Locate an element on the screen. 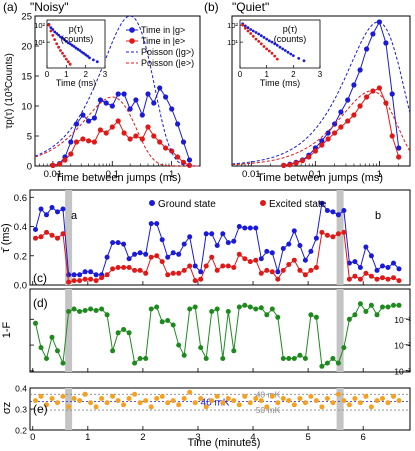 Image resolution: width=415 pixels, height=451 pixels. panel-a-title: "Noisy" is located at coordinates (49, 7).